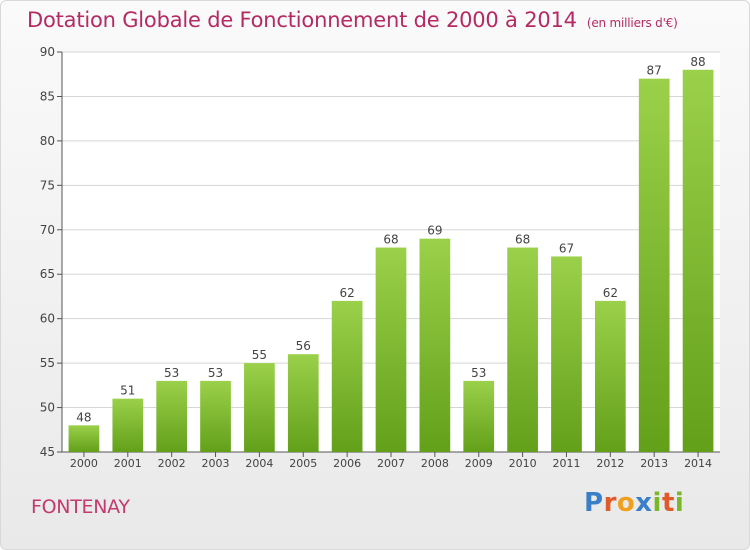  I want to click on logo-letter: o, so click(626, 503).